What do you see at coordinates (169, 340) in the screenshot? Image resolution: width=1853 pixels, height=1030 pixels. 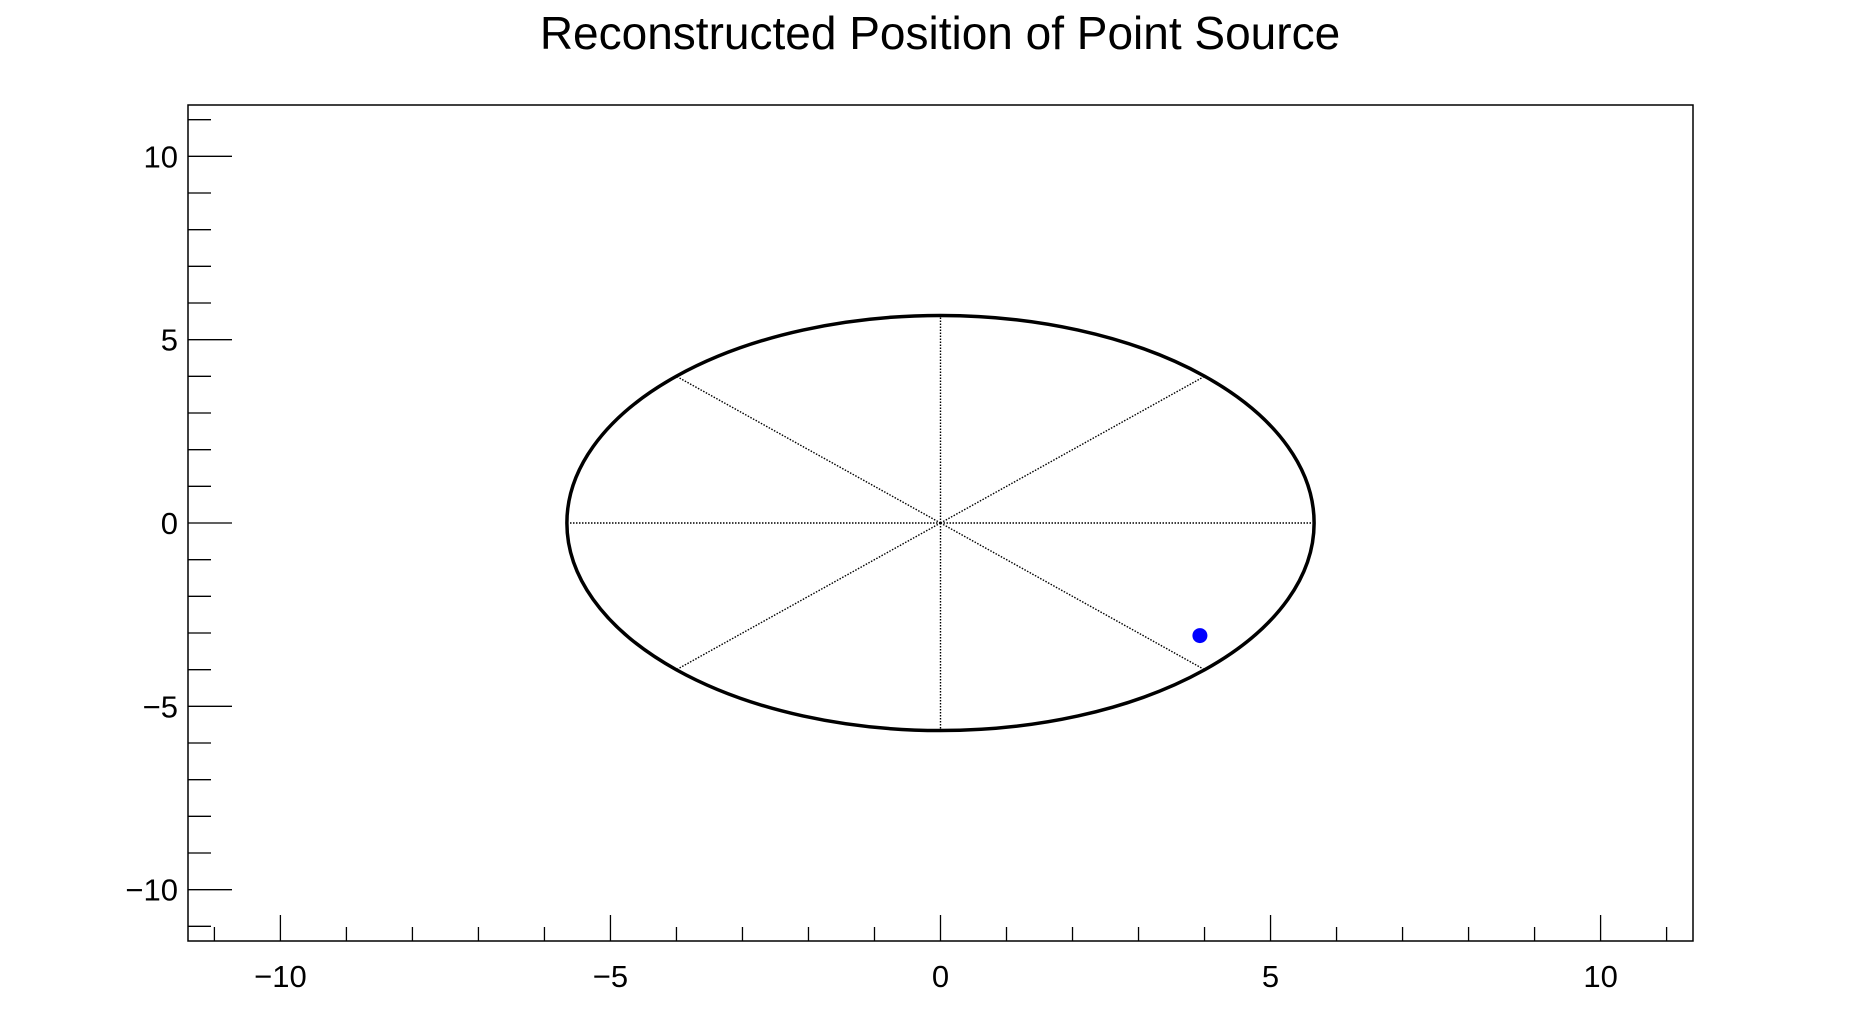 I see `y-tick-label: 5` at bounding box center [169, 340].